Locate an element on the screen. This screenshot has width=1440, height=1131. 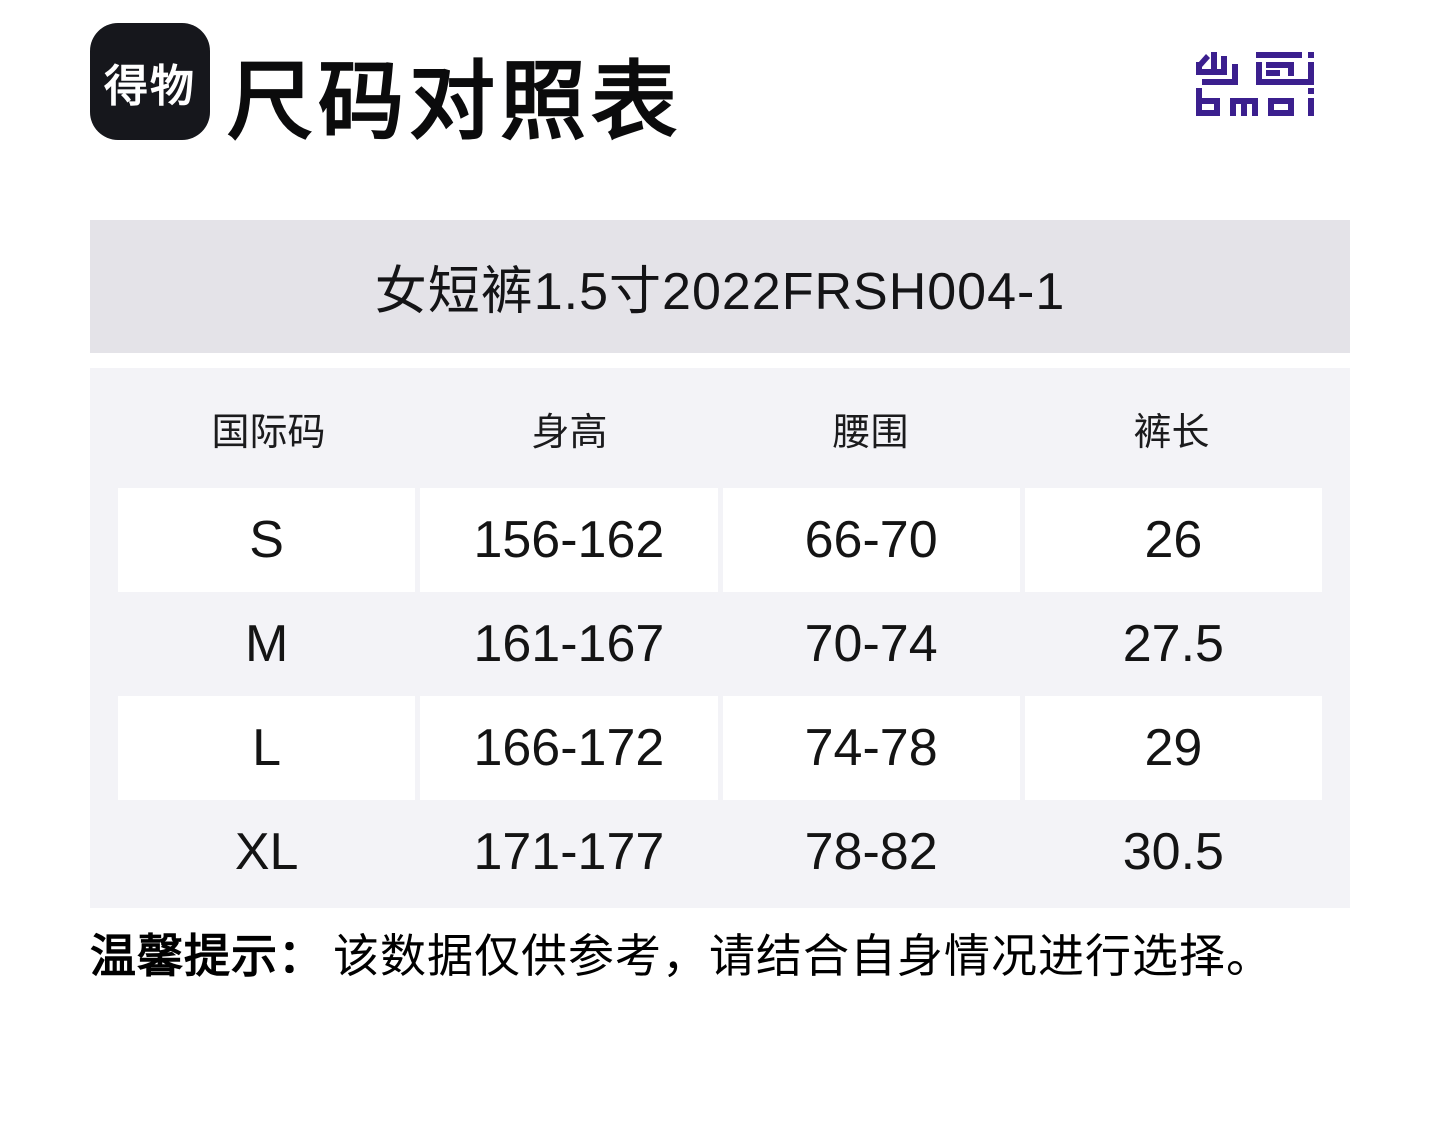
product-name: 女短裤1.5寸2022FRSH004-1 is located at coordinates (720, 292).